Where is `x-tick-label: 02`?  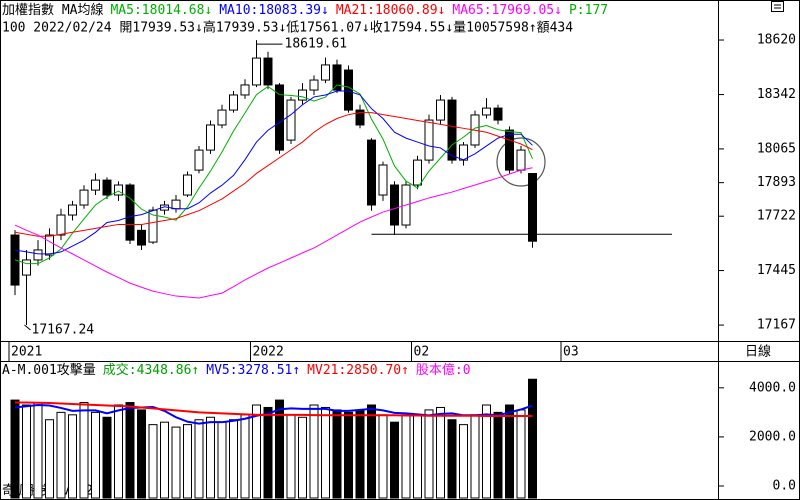
x-tick-label: 02 is located at coordinates (422, 352).